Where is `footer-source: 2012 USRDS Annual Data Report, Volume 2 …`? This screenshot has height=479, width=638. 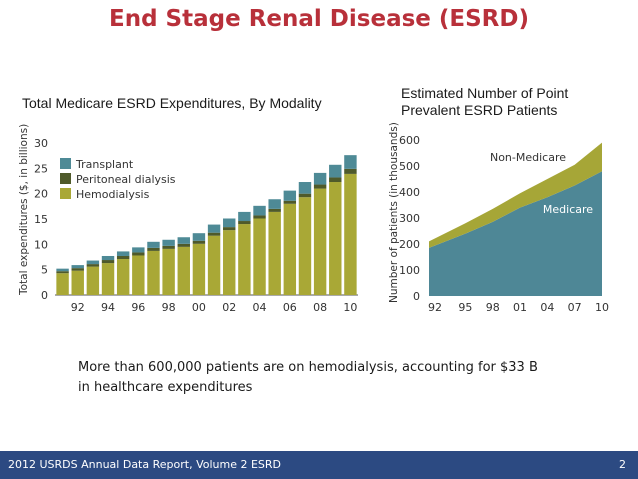
footer-source: 2012 USRDS Annual Data Report, Volume 2 … is located at coordinates (145, 464).